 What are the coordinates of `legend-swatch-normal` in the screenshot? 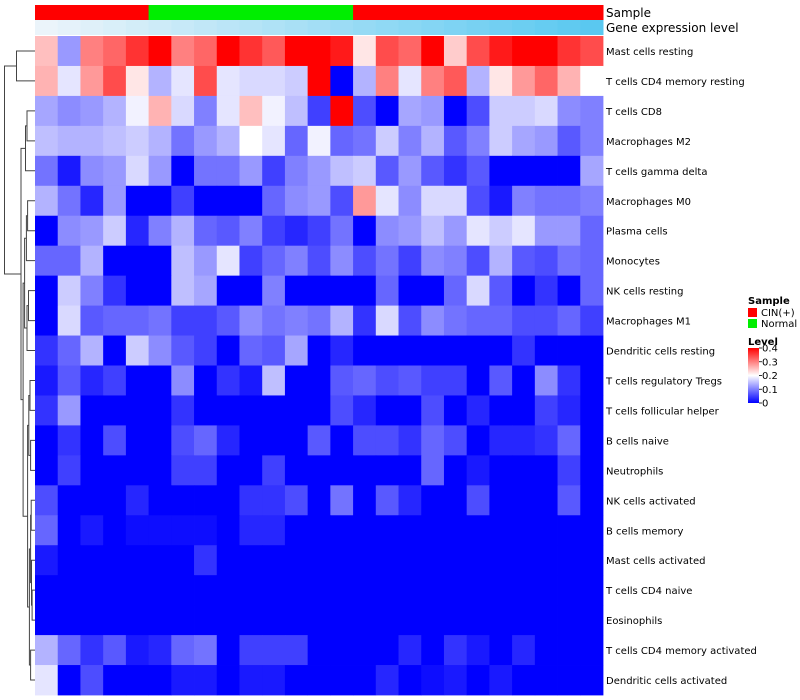 It's located at (752, 323).